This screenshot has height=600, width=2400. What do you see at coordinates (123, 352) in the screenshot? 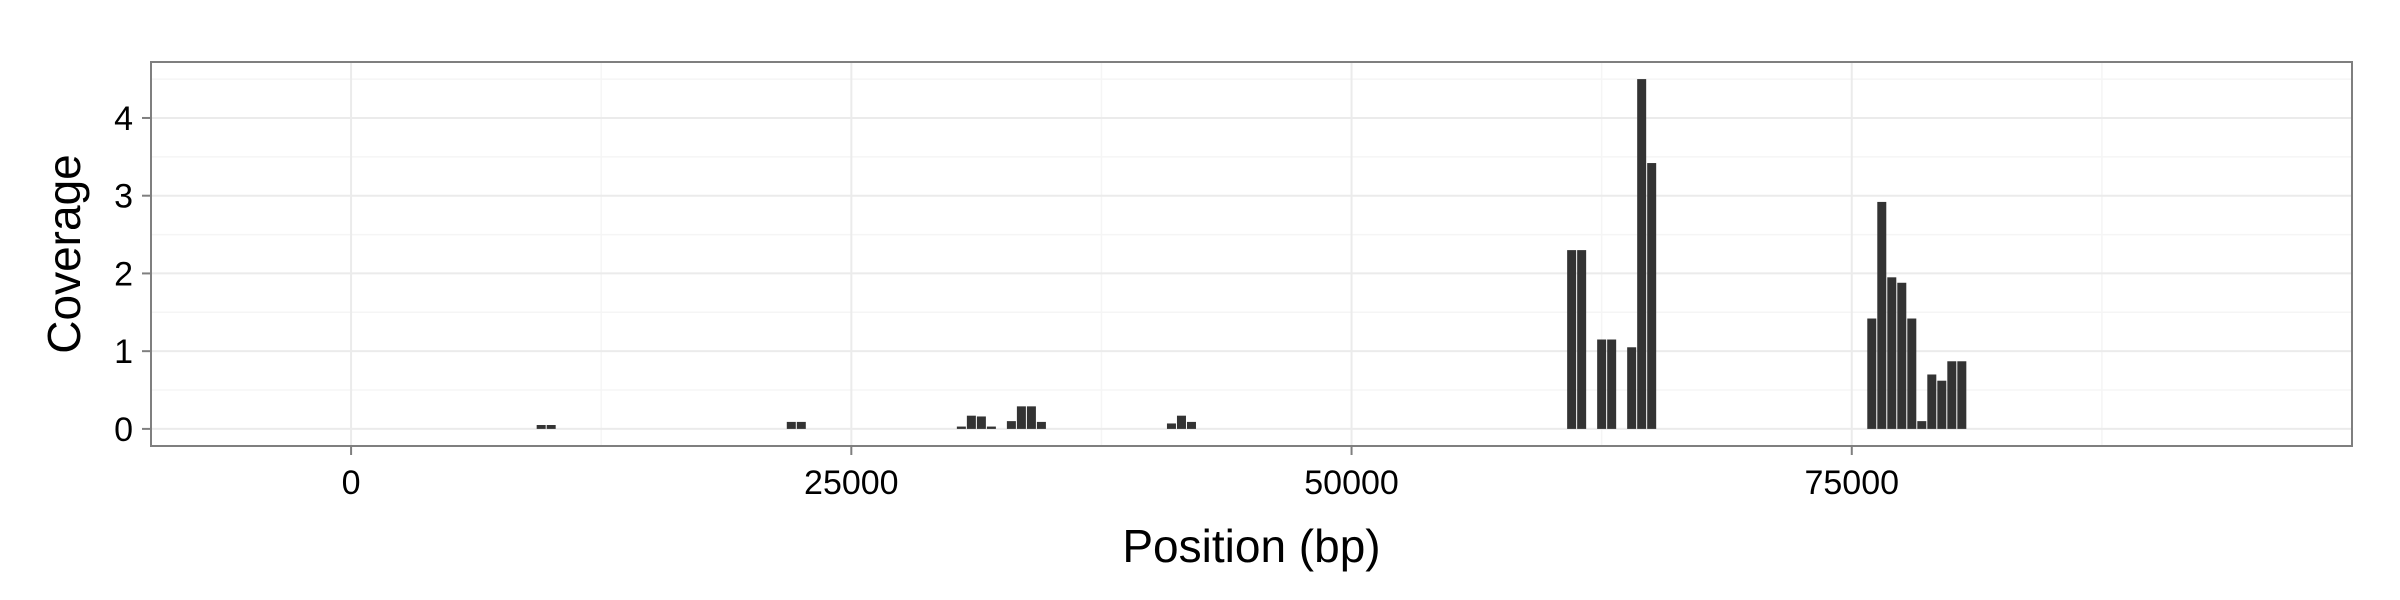
I see `y-tick-label: 1` at bounding box center [123, 352].